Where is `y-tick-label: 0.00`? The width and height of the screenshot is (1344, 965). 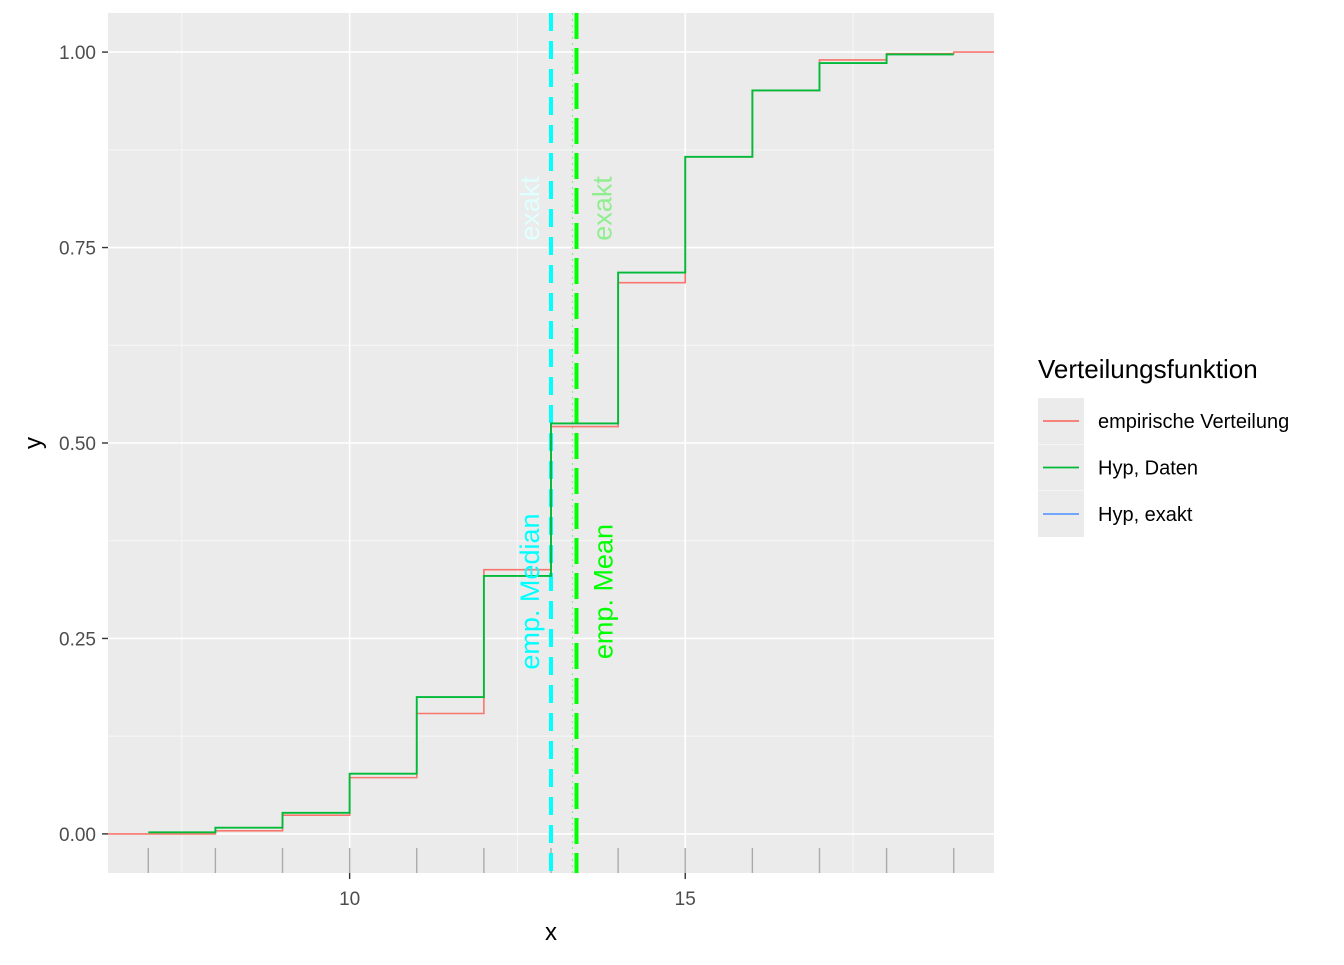 y-tick-label: 0.00 is located at coordinates (77, 835).